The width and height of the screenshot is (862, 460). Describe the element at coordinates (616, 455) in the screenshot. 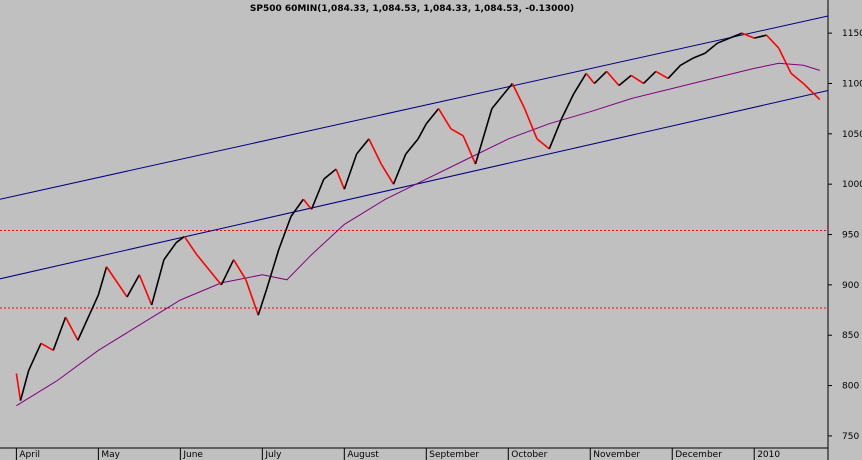

I see `x-tick-label: November` at that location.